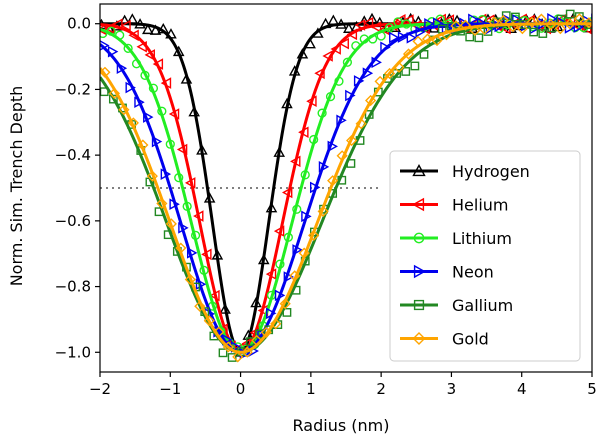 The height and width of the screenshot is (437, 600). Describe the element at coordinates (491, 171) in the screenshot. I see `legend-label: Hydrogen` at that location.